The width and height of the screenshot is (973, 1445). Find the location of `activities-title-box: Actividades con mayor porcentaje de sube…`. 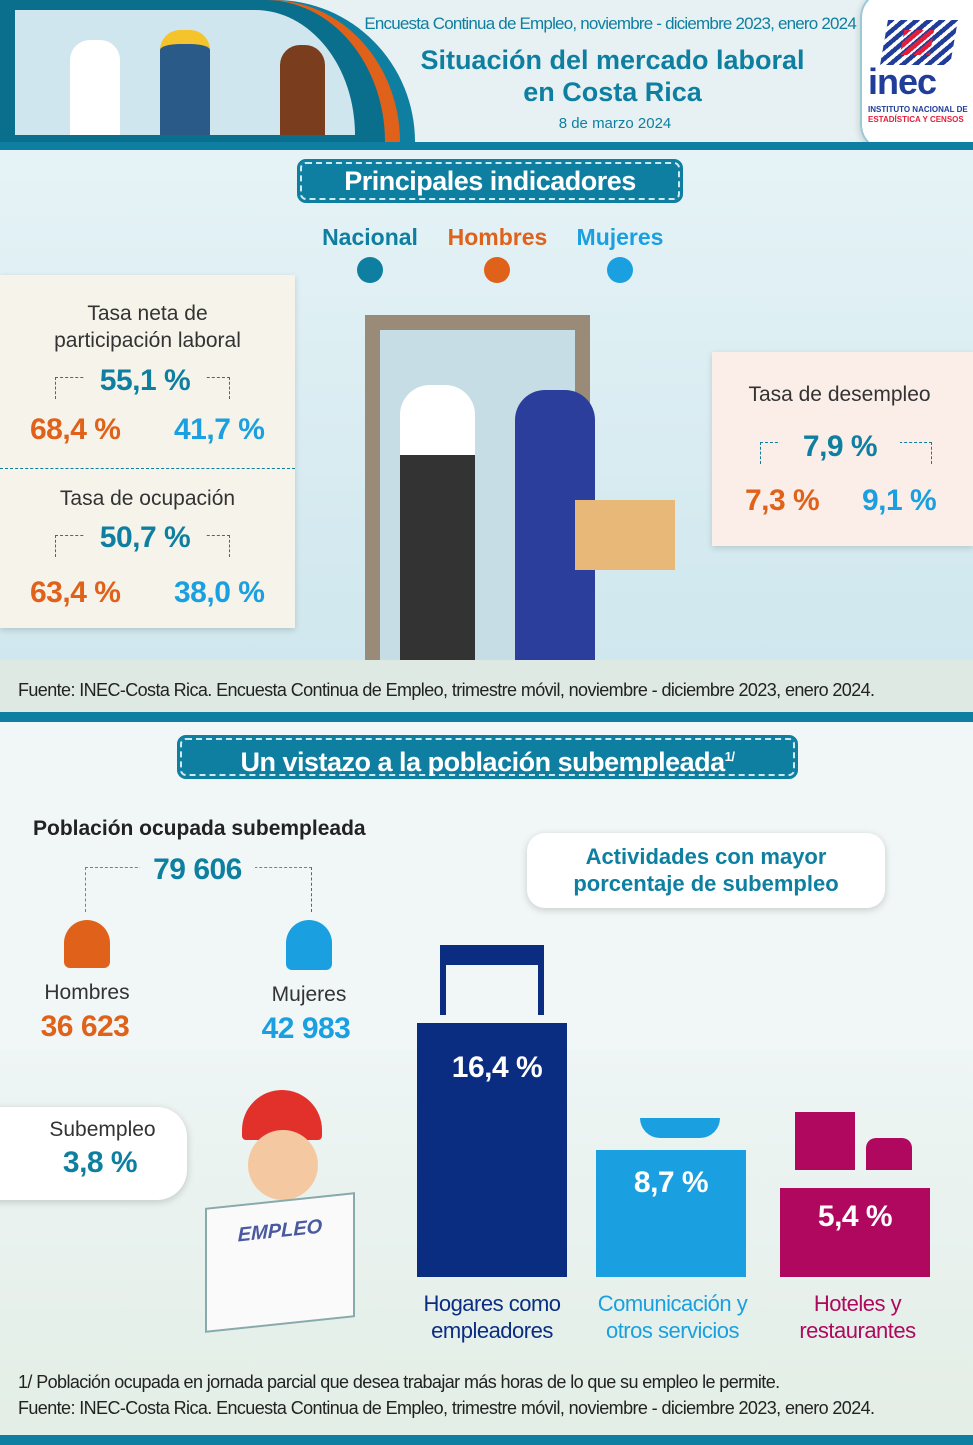

activities-title-box: Actividades con mayor porcentaje de sube… is located at coordinates (706, 870).